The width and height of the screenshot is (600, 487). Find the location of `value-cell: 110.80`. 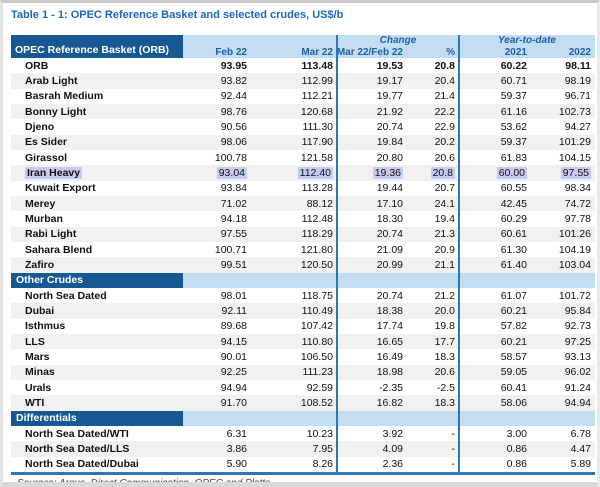

value-cell: 110.80 is located at coordinates (317, 341).